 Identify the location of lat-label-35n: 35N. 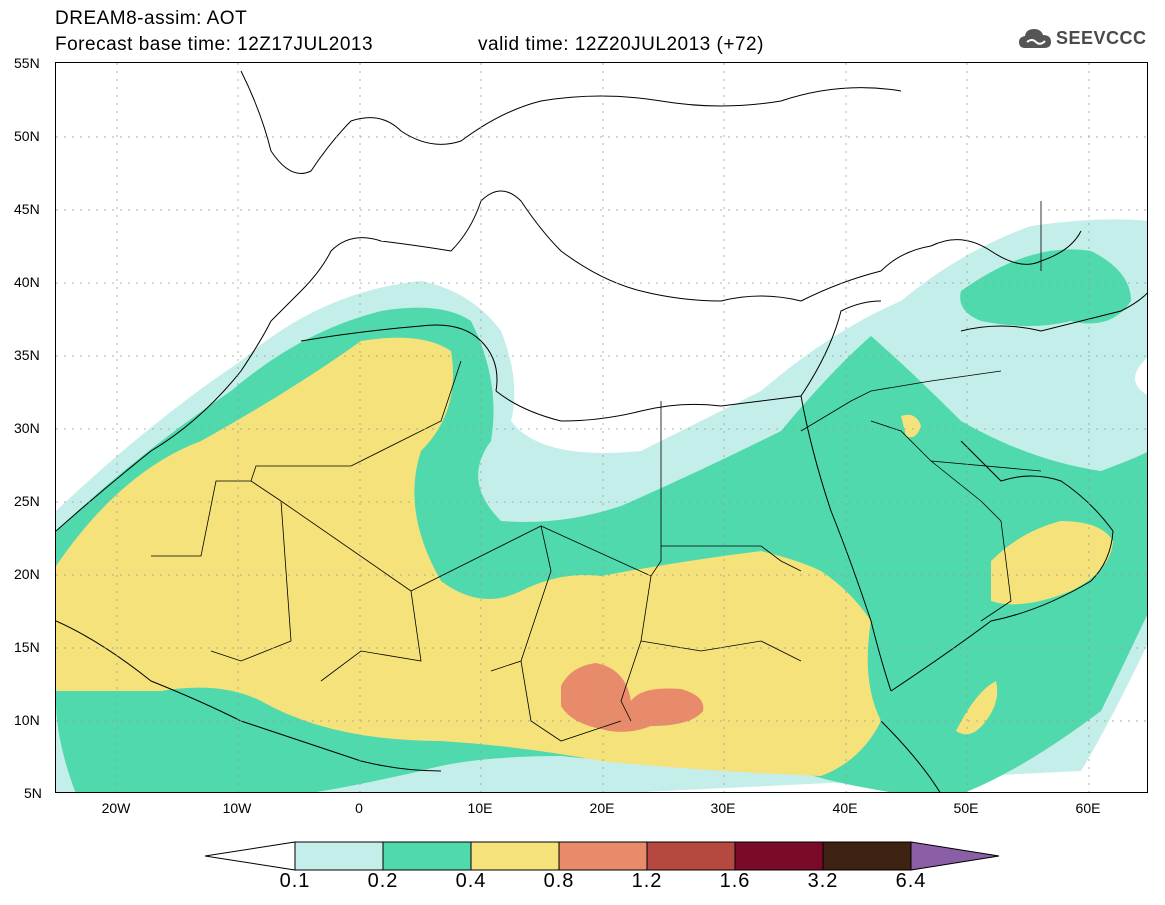
(27, 355).